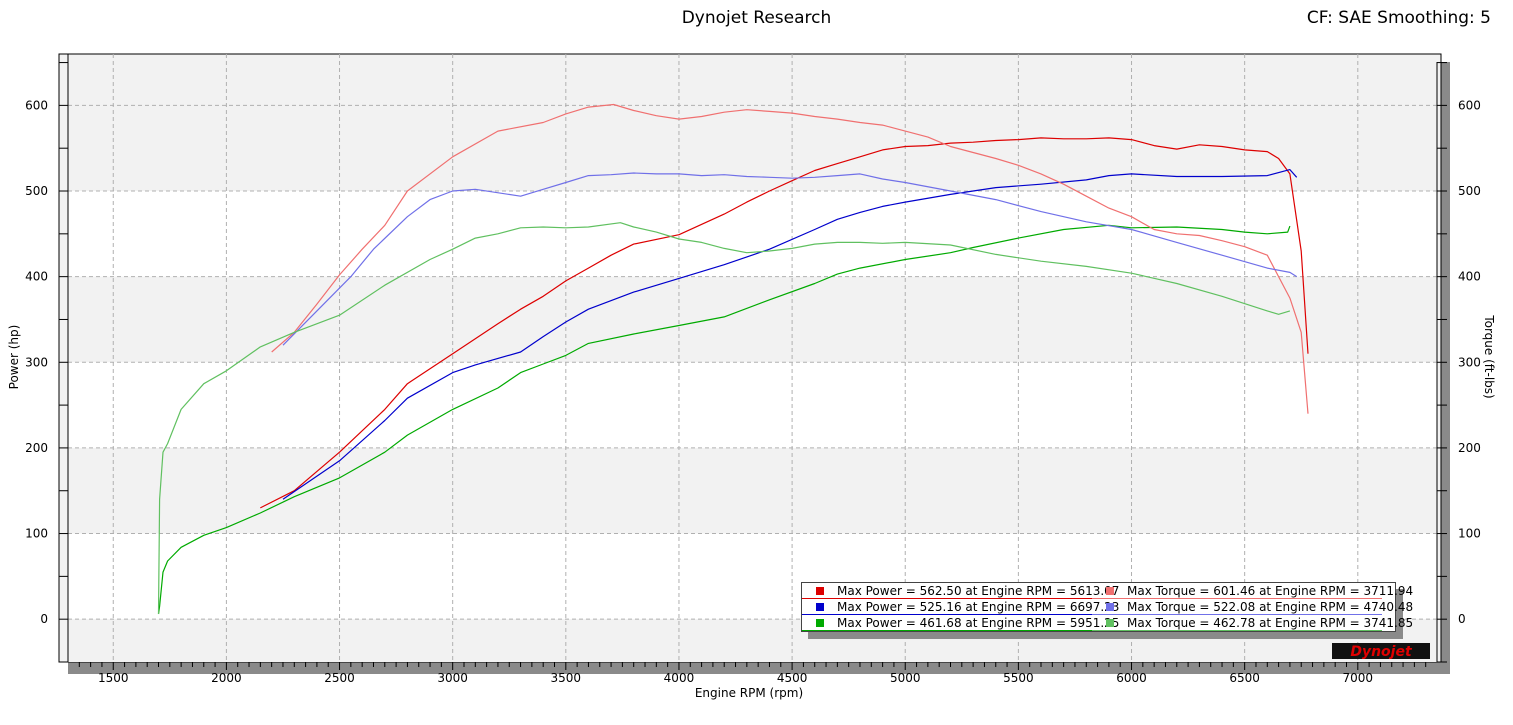 Image resolution: width=1513 pixels, height=725 pixels. I want to click on x-tick-label: 5000, so click(905, 678).